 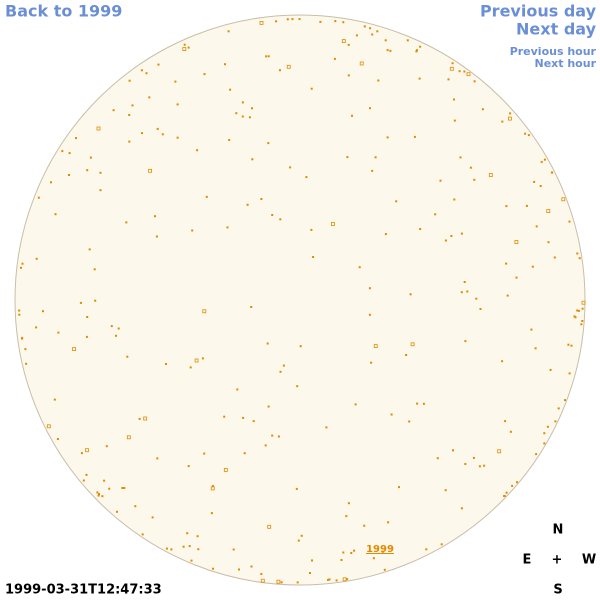 I want to click on next-day-link: Next day, so click(x=556, y=29).